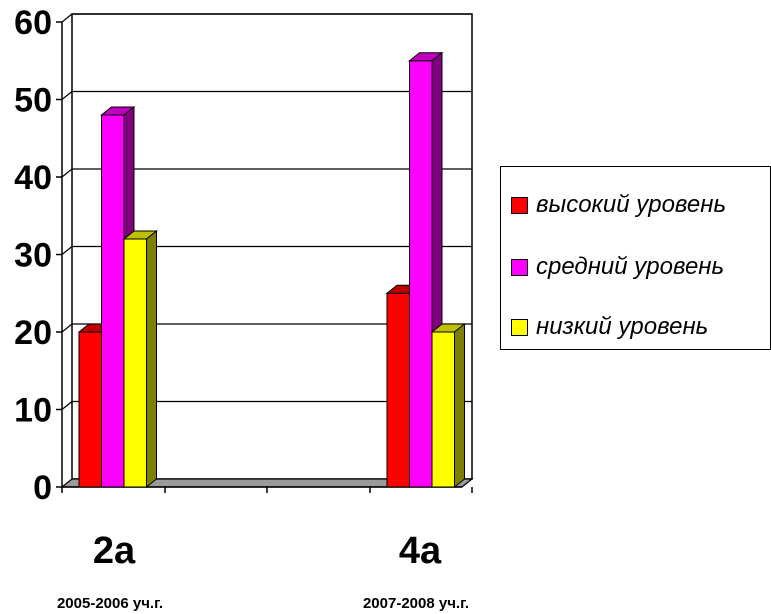 The height and width of the screenshot is (614, 771). I want to click on y-tick-label: 30, so click(33, 256).